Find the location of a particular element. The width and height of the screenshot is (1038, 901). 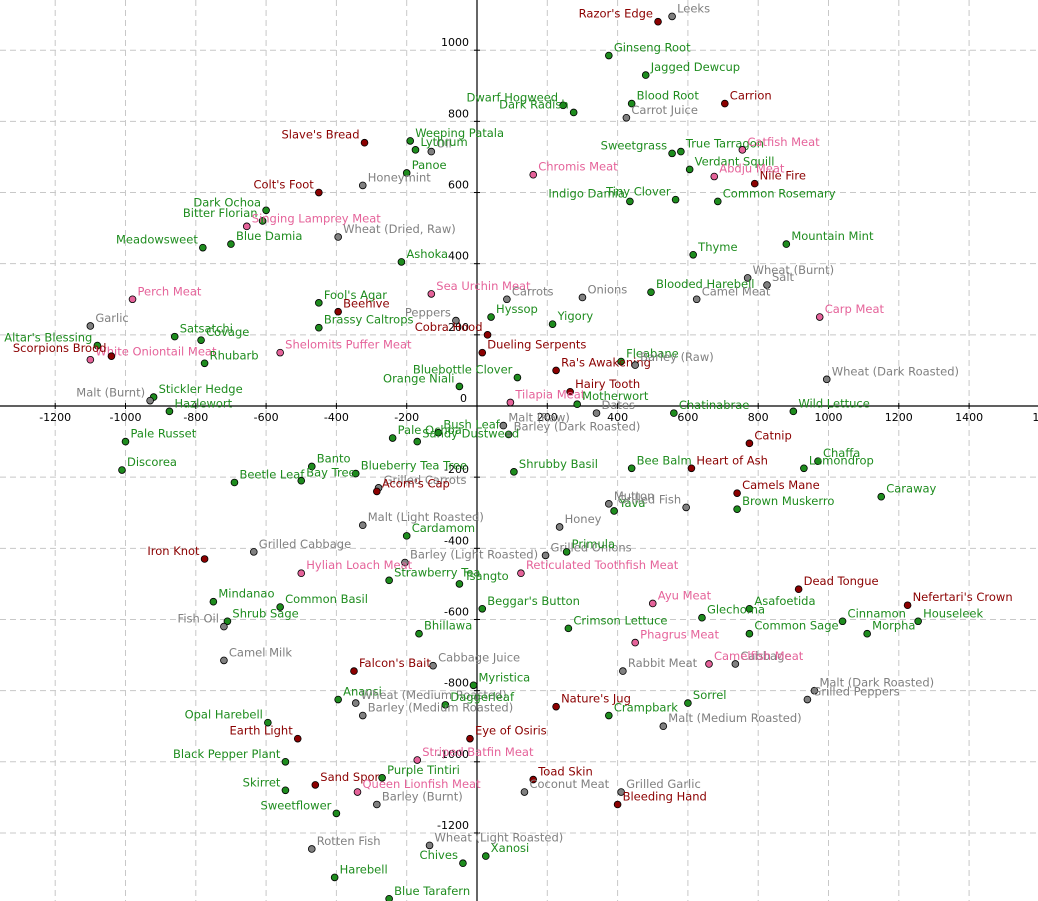

data-point-group: Myristica is located at coordinates (499, 680).